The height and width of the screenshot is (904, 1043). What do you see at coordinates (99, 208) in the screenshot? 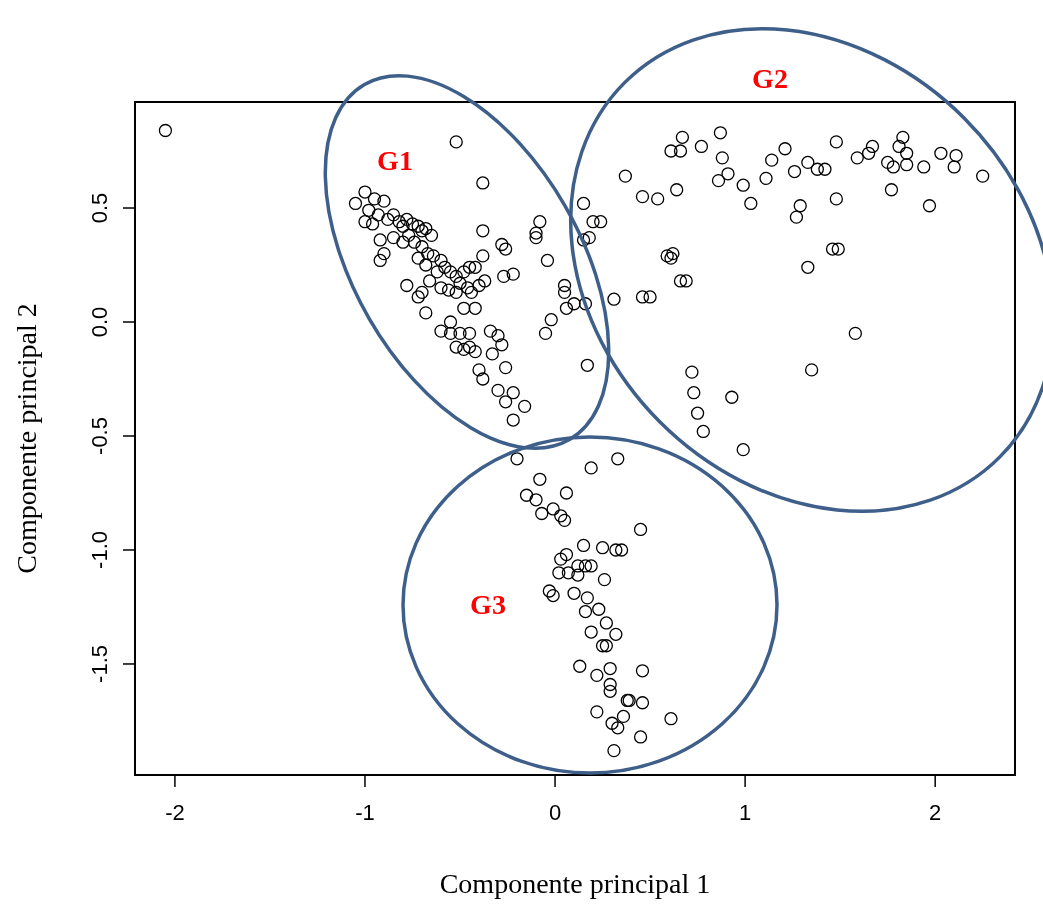
I see `y-tick-label: 0.5` at bounding box center [99, 208].